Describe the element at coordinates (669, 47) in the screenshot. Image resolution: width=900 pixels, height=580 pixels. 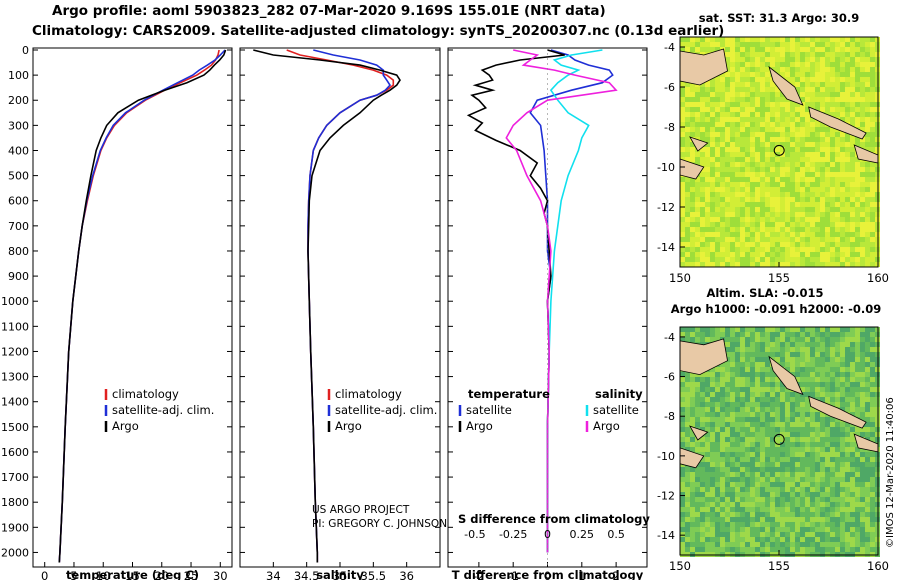
I see `map-y-tick-label: -4` at that location.